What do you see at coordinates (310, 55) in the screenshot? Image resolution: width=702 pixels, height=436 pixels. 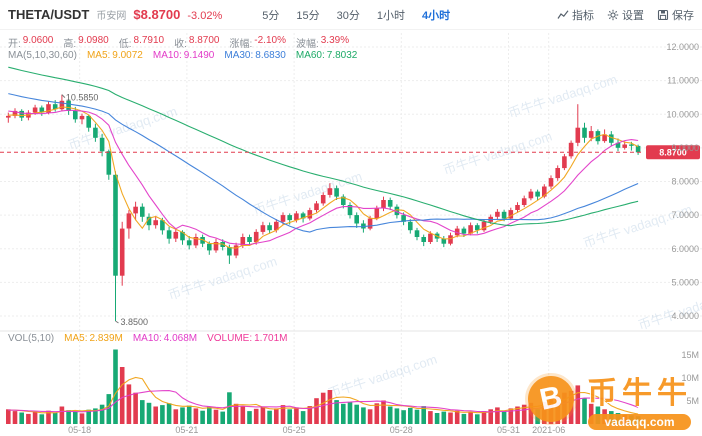 I see `ma60-label: MA60:` at bounding box center [310, 55].